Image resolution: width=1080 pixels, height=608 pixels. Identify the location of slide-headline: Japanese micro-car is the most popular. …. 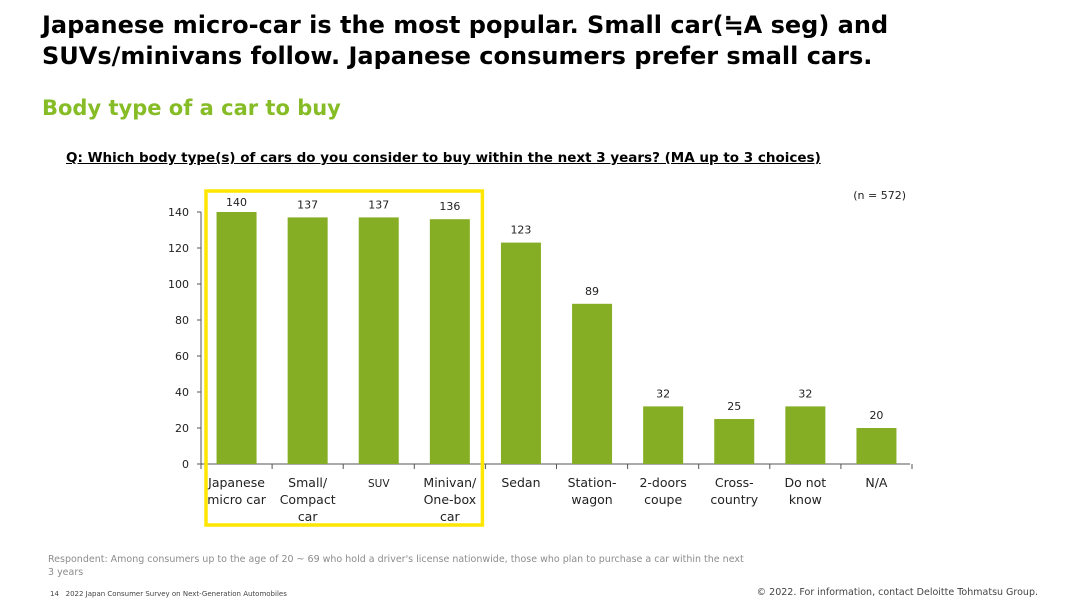
(465, 40).